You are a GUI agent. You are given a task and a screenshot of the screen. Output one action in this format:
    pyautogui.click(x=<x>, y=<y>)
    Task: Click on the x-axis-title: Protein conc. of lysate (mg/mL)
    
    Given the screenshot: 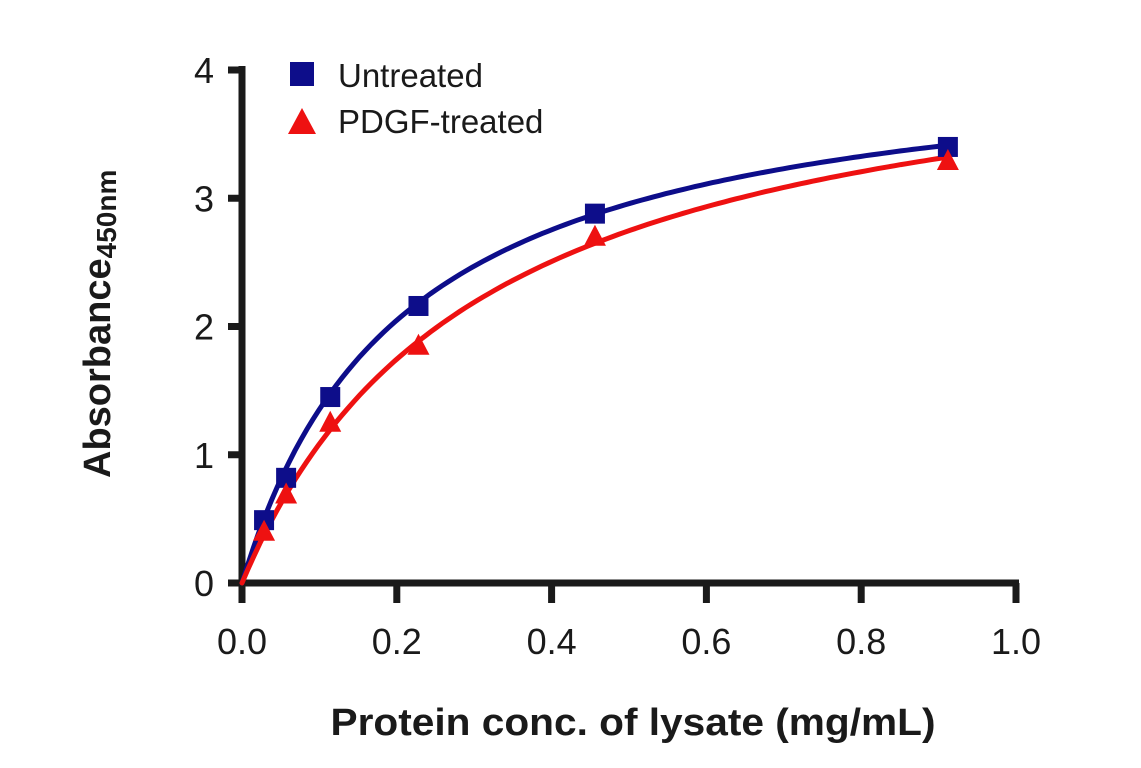 What is the action you would take?
    pyautogui.click(x=633, y=723)
    